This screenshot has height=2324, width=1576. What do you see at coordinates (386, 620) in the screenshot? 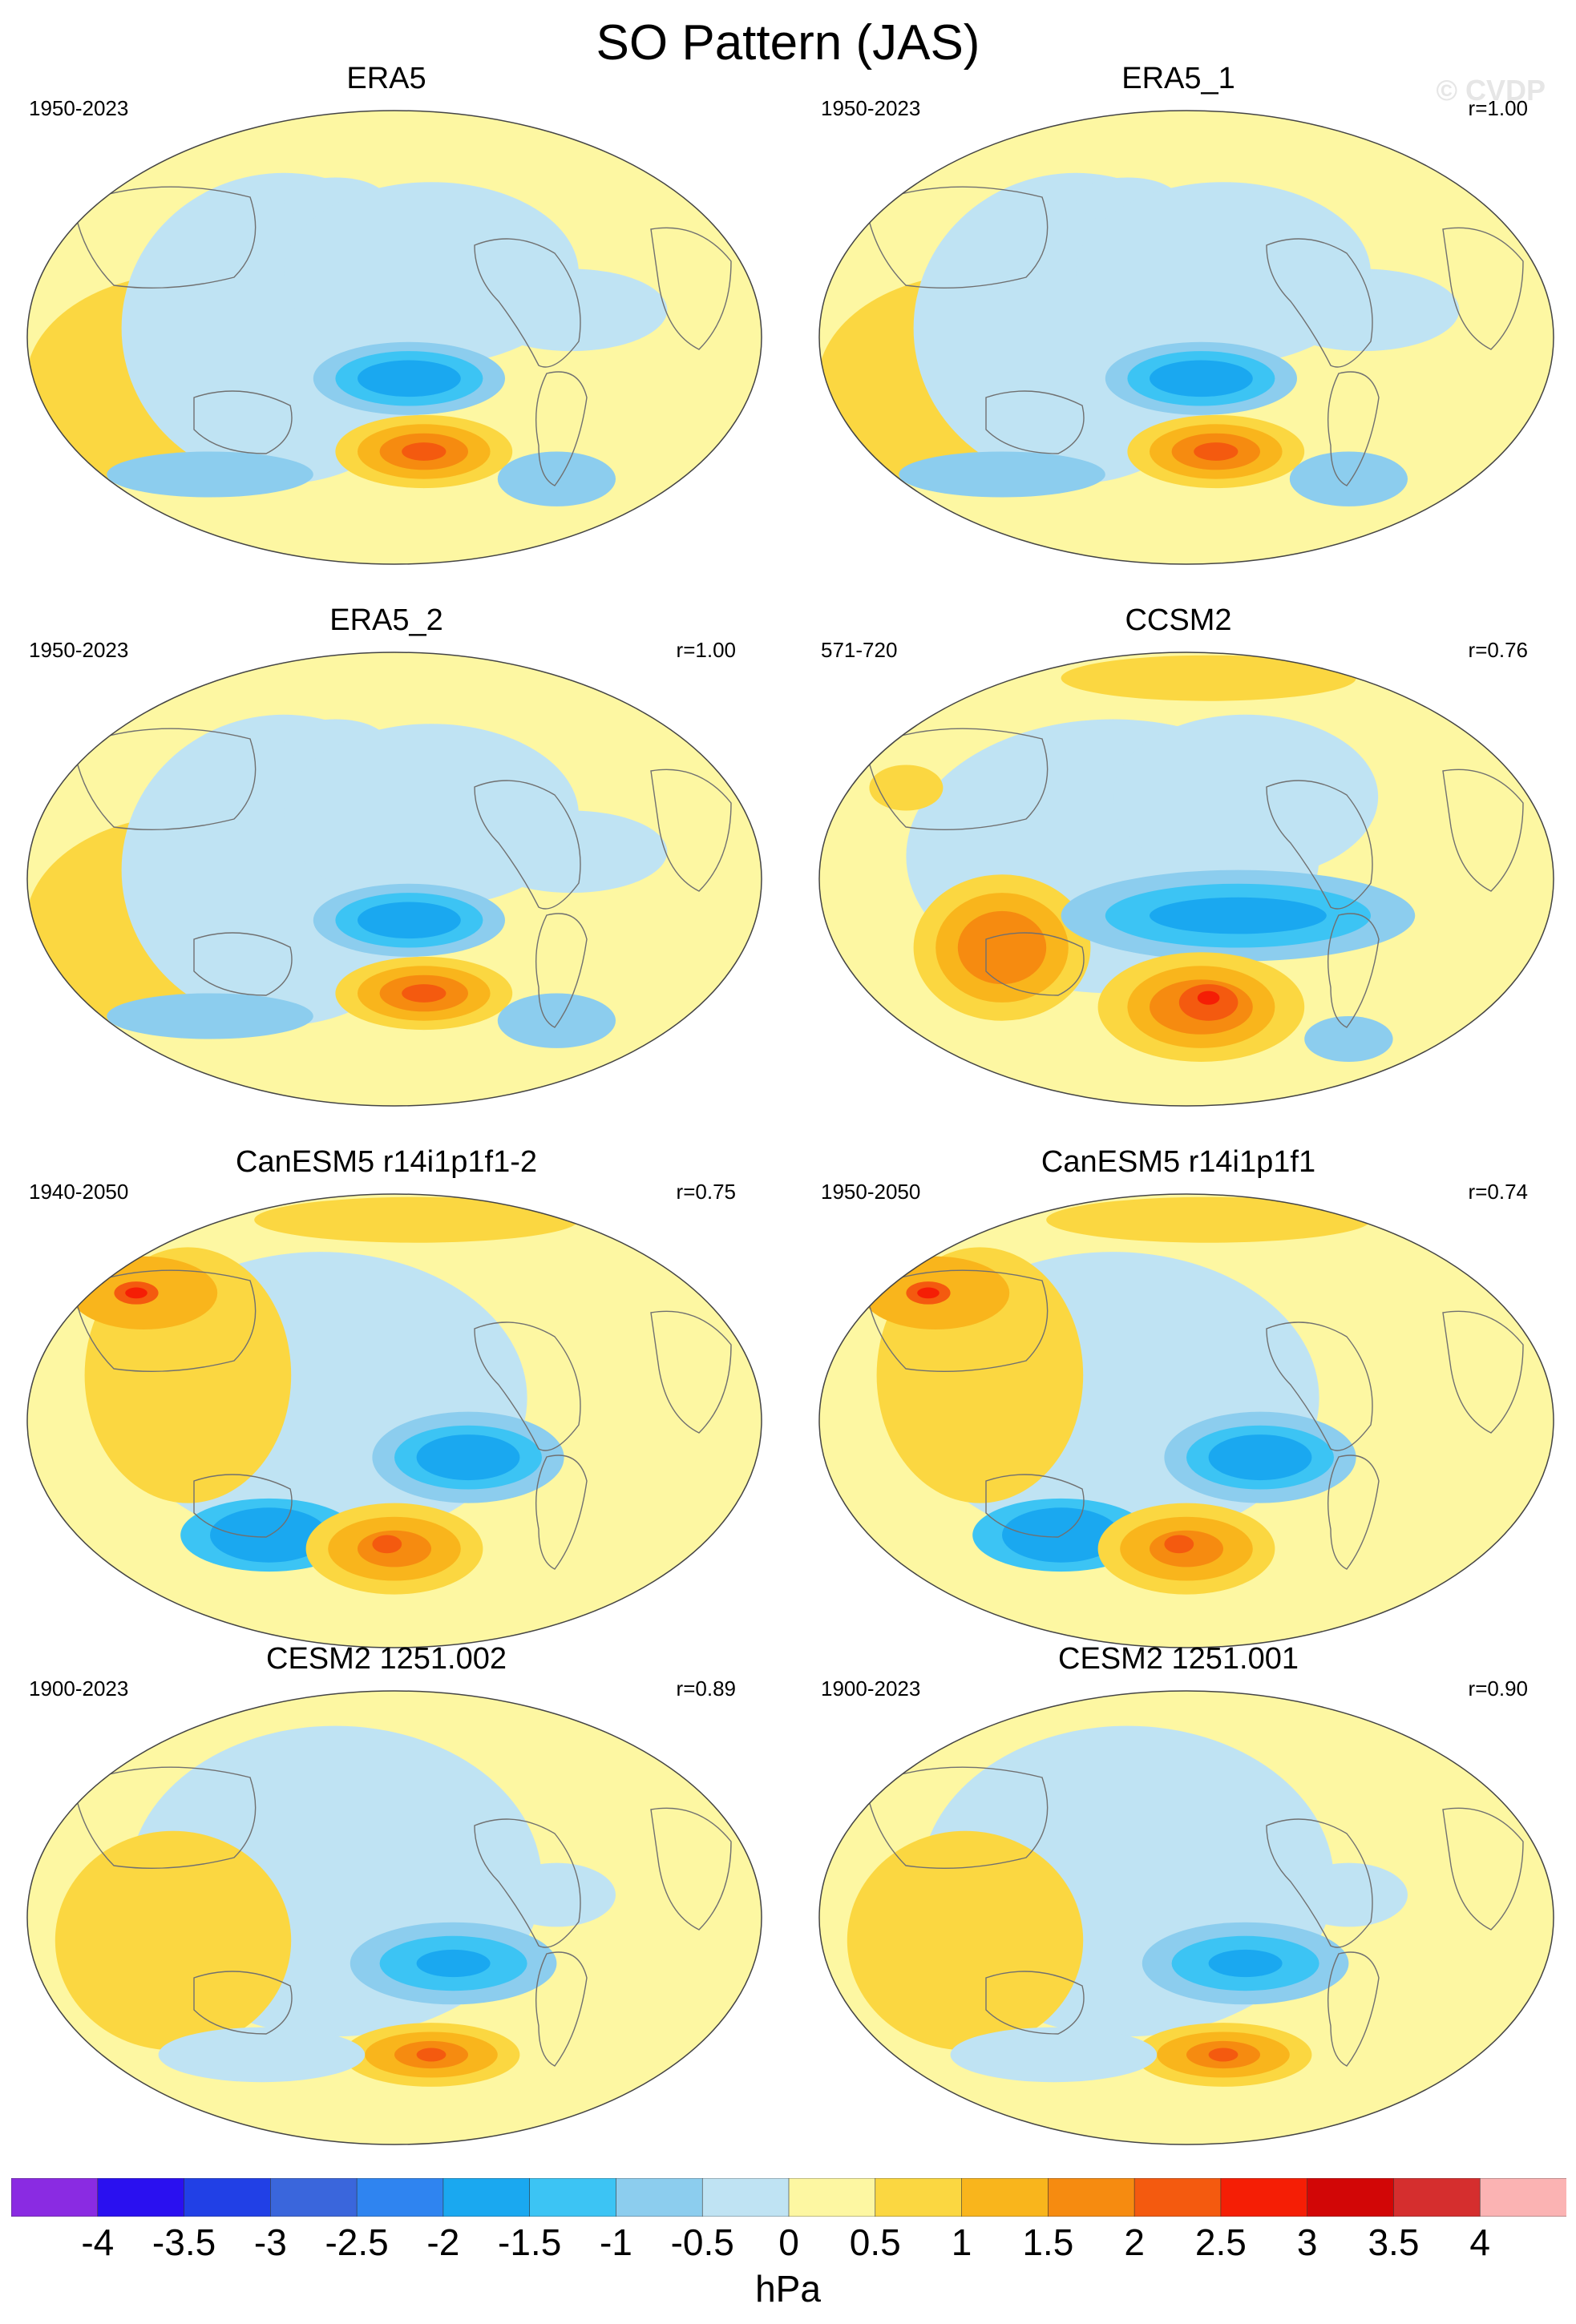
I see `panel-title: ERA5_2` at bounding box center [386, 620].